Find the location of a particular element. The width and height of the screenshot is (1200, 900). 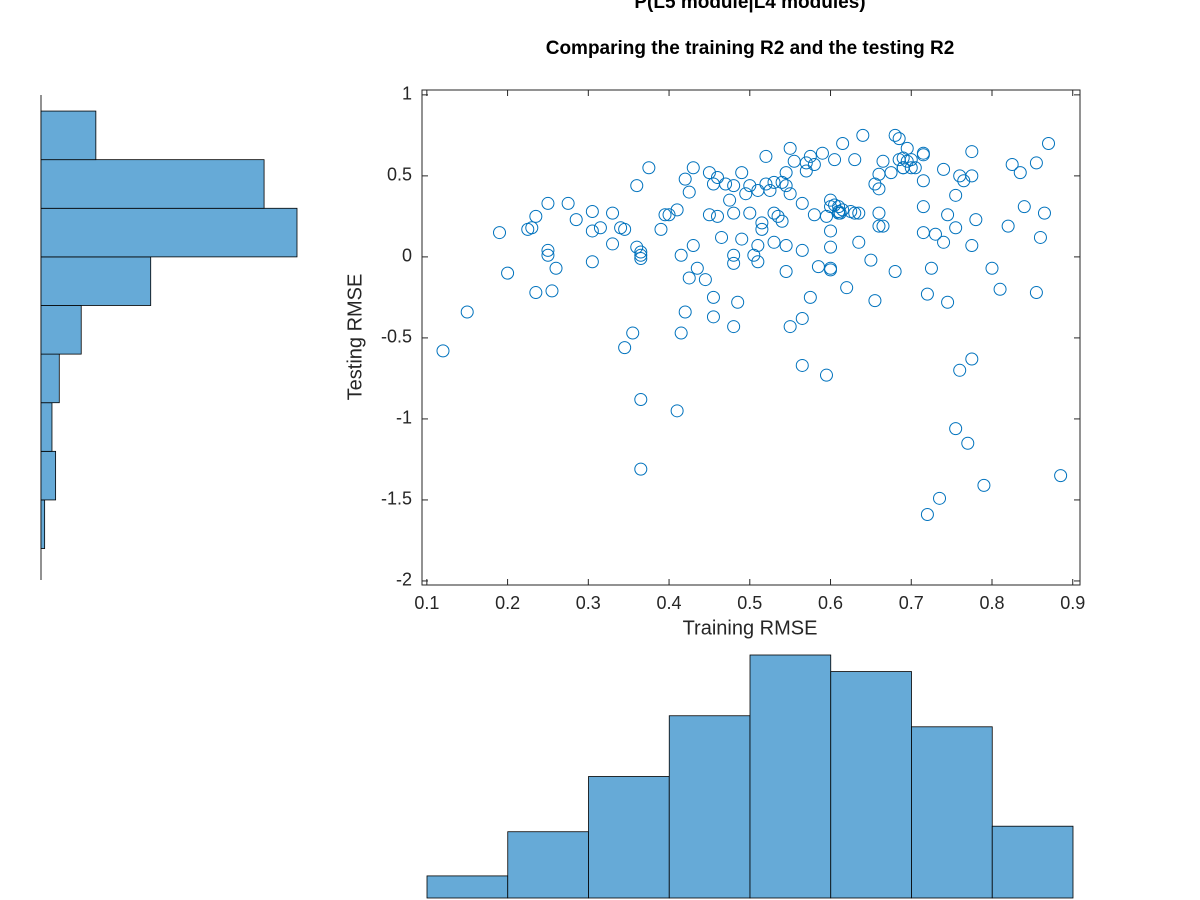

x-tick-label: 0.7 is located at coordinates (911, 603).